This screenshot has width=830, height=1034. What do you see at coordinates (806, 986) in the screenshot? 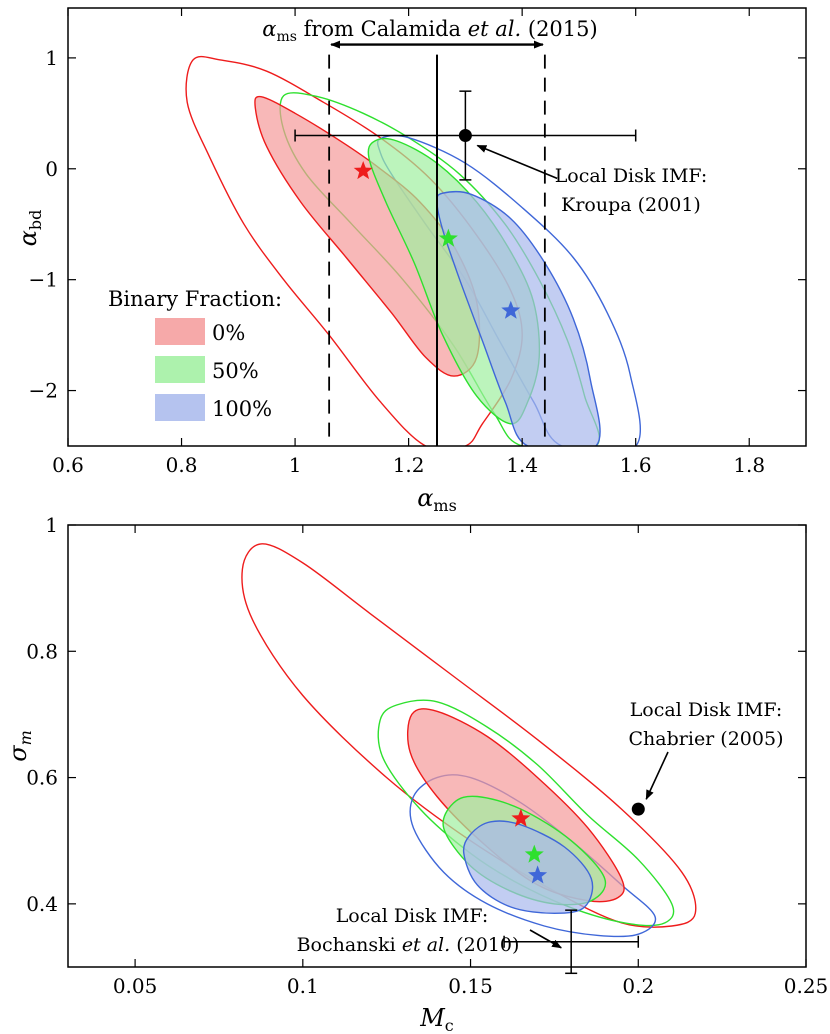
I see `bottom-xtick-label: 0.25` at bounding box center [806, 986].